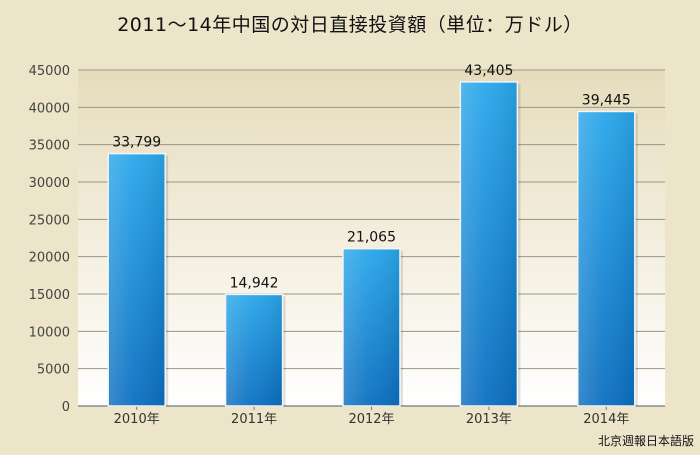 This screenshot has height=455, width=700. Describe the element at coordinates (254, 283) in the screenshot. I see `data-label: 14,942` at that location.